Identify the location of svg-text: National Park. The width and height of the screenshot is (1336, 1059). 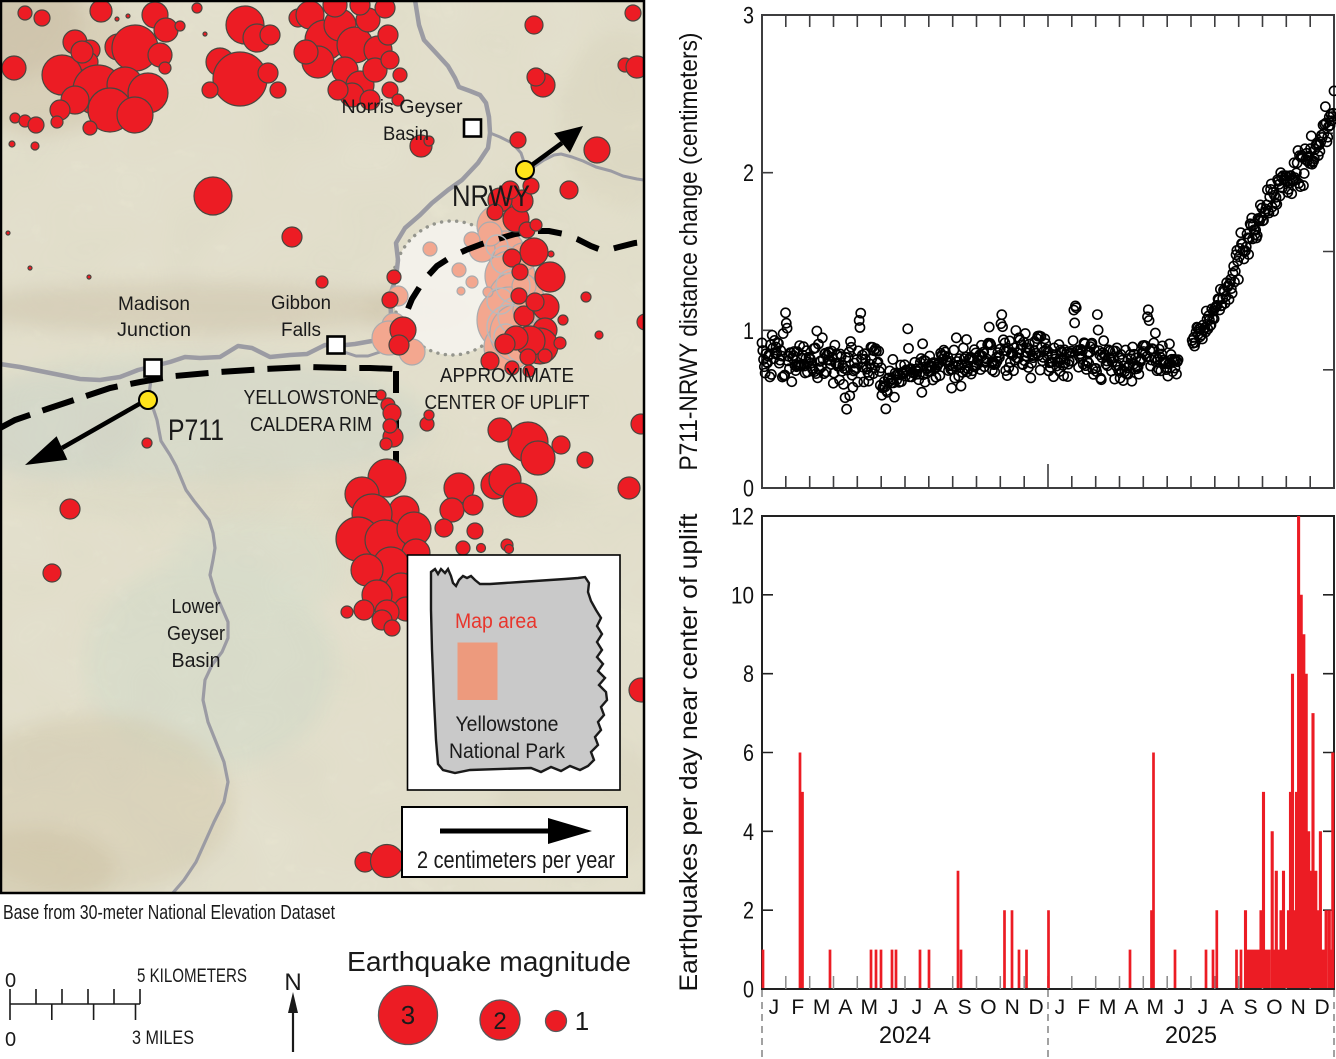
(507, 751).